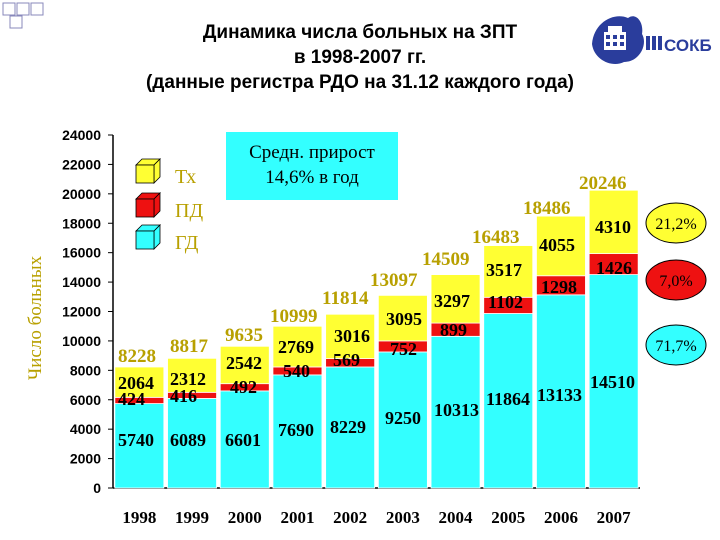 This screenshot has height=540, width=720. I want to click on y-tick-label: 10000, so click(81, 341).